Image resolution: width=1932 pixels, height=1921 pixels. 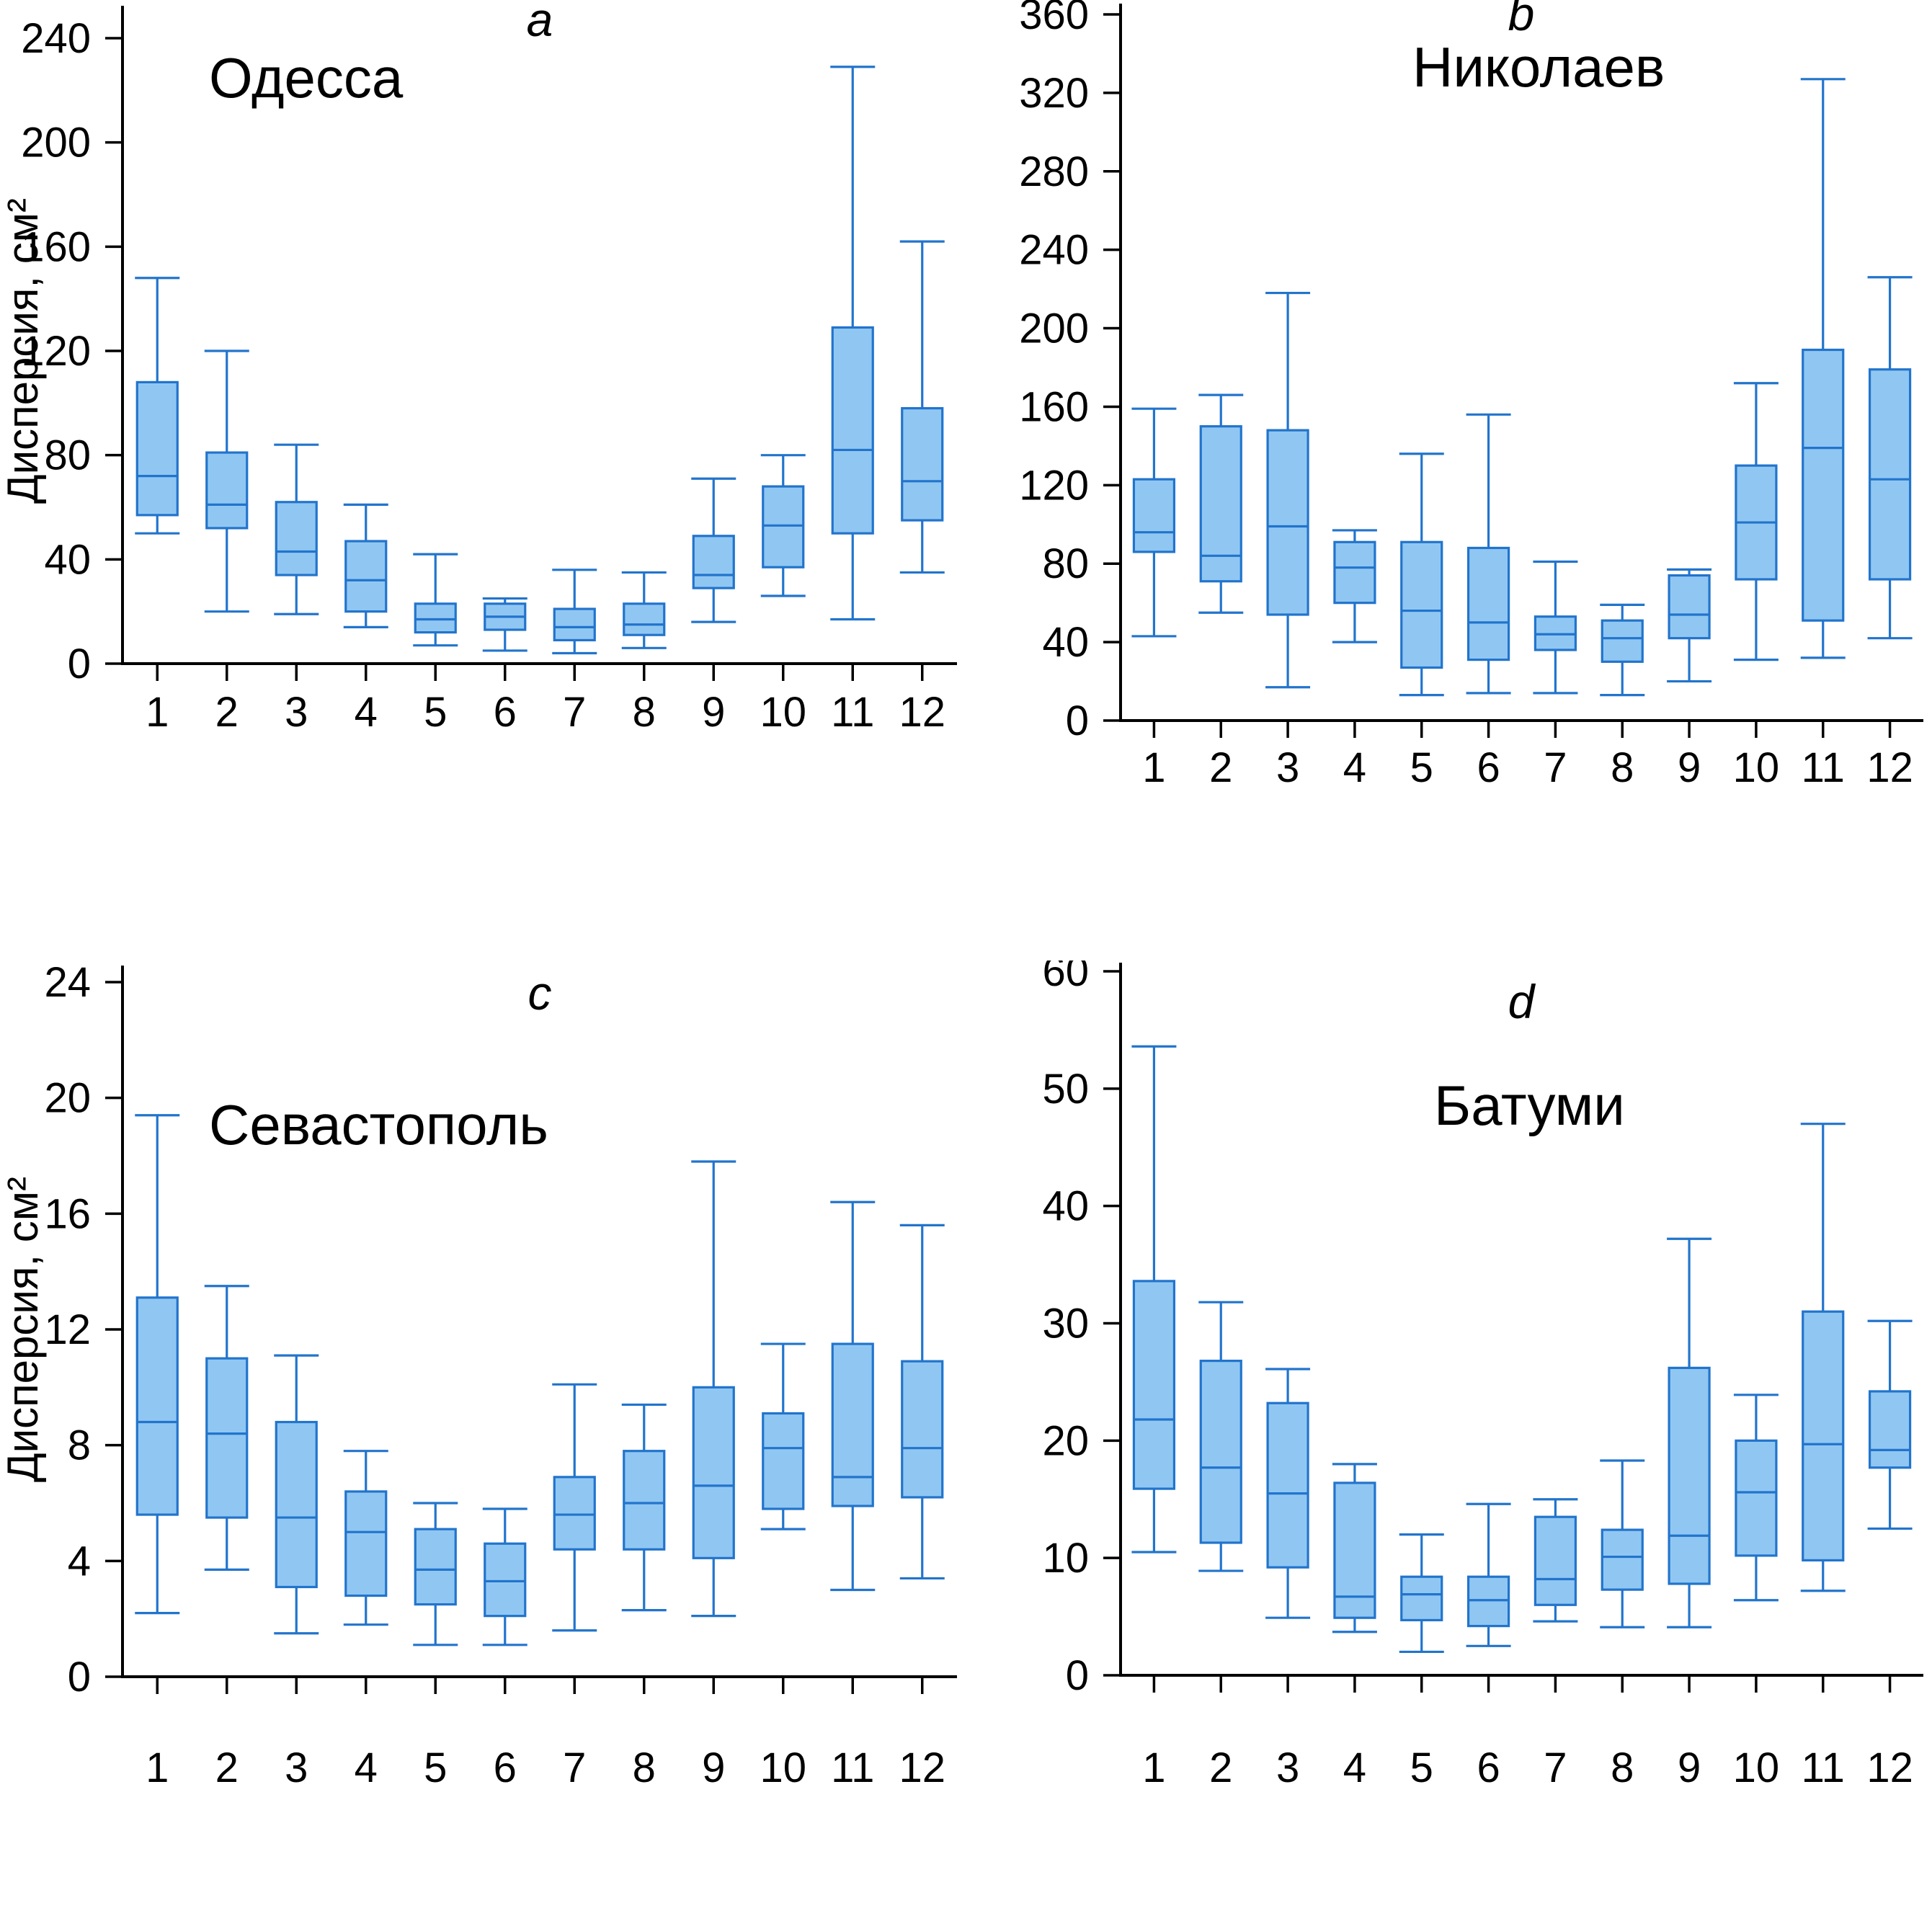 What do you see at coordinates (574, 1767) in the screenshot?
I see `x-tick-label: 7` at bounding box center [574, 1767].